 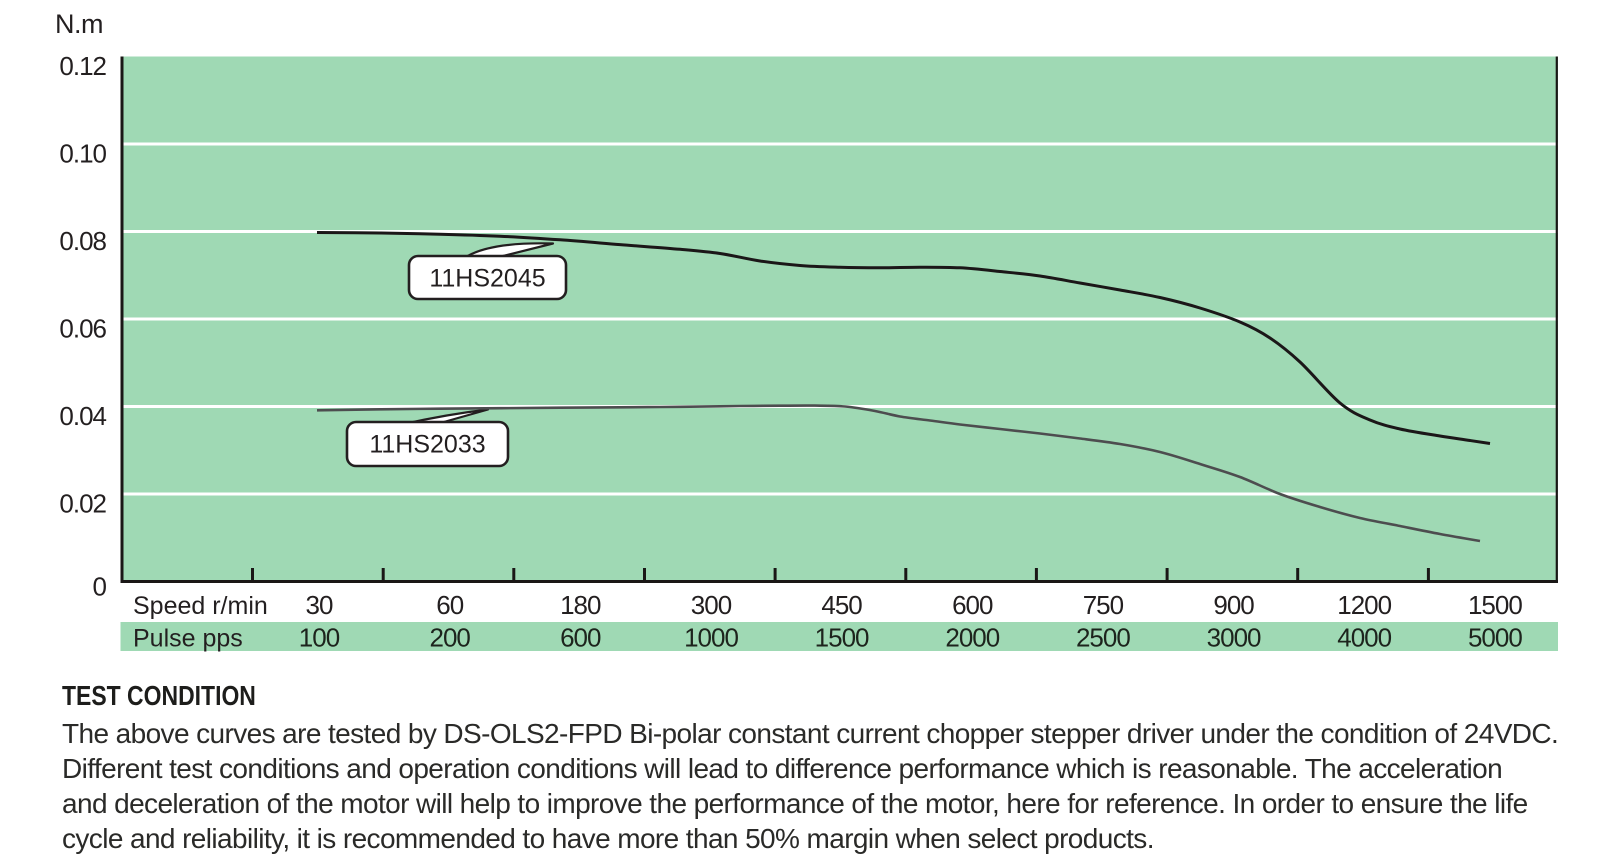 What do you see at coordinates (1364, 638) in the screenshot?
I see `svg-text: 4000` at bounding box center [1364, 638].